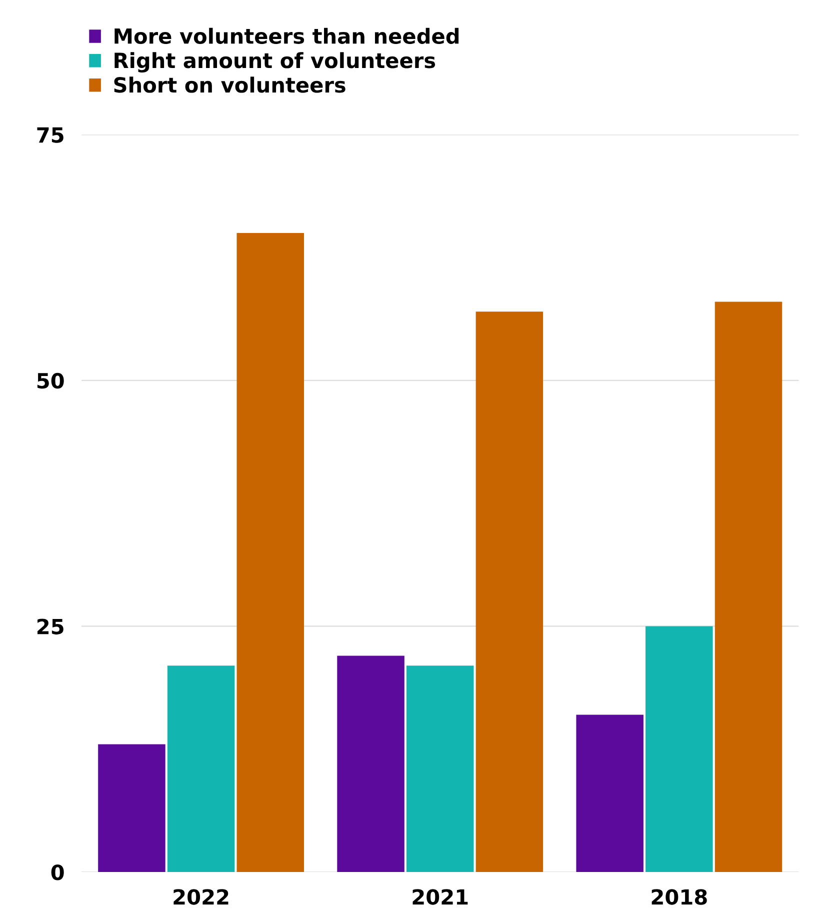 The height and width of the screenshot is (916, 815). I want to click on legend-label: More volunteers than needed, so click(286, 36).